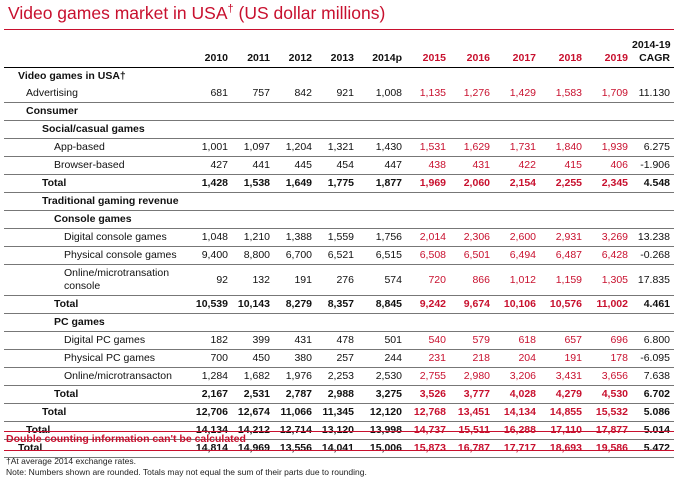 This screenshot has width=680, height=485. What do you see at coordinates (382, 412) in the screenshot?
I see `value-cell: 12,120` at bounding box center [382, 412].